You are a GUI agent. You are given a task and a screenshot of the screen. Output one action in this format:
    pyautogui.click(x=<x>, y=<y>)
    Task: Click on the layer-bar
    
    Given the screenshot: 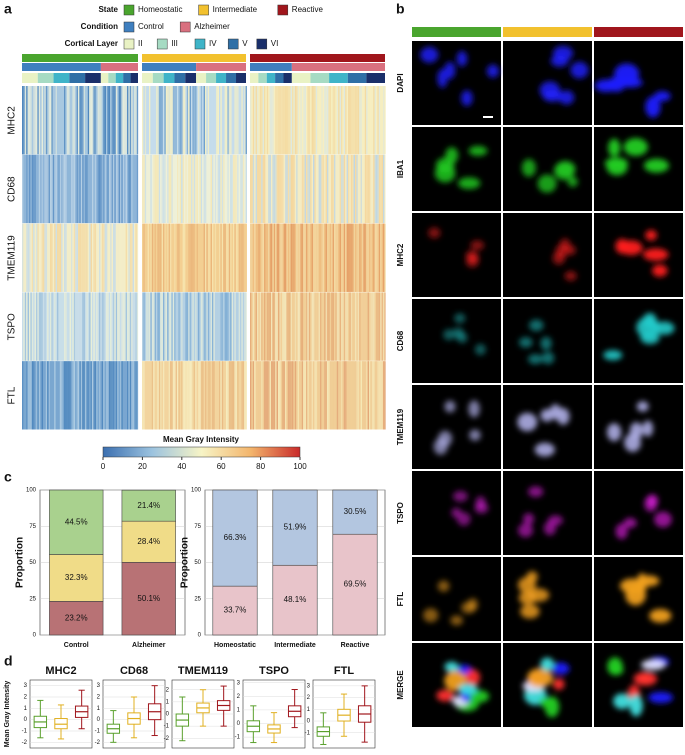 What is the action you would take?
    pyautogui.click(x=357, y=78)
    